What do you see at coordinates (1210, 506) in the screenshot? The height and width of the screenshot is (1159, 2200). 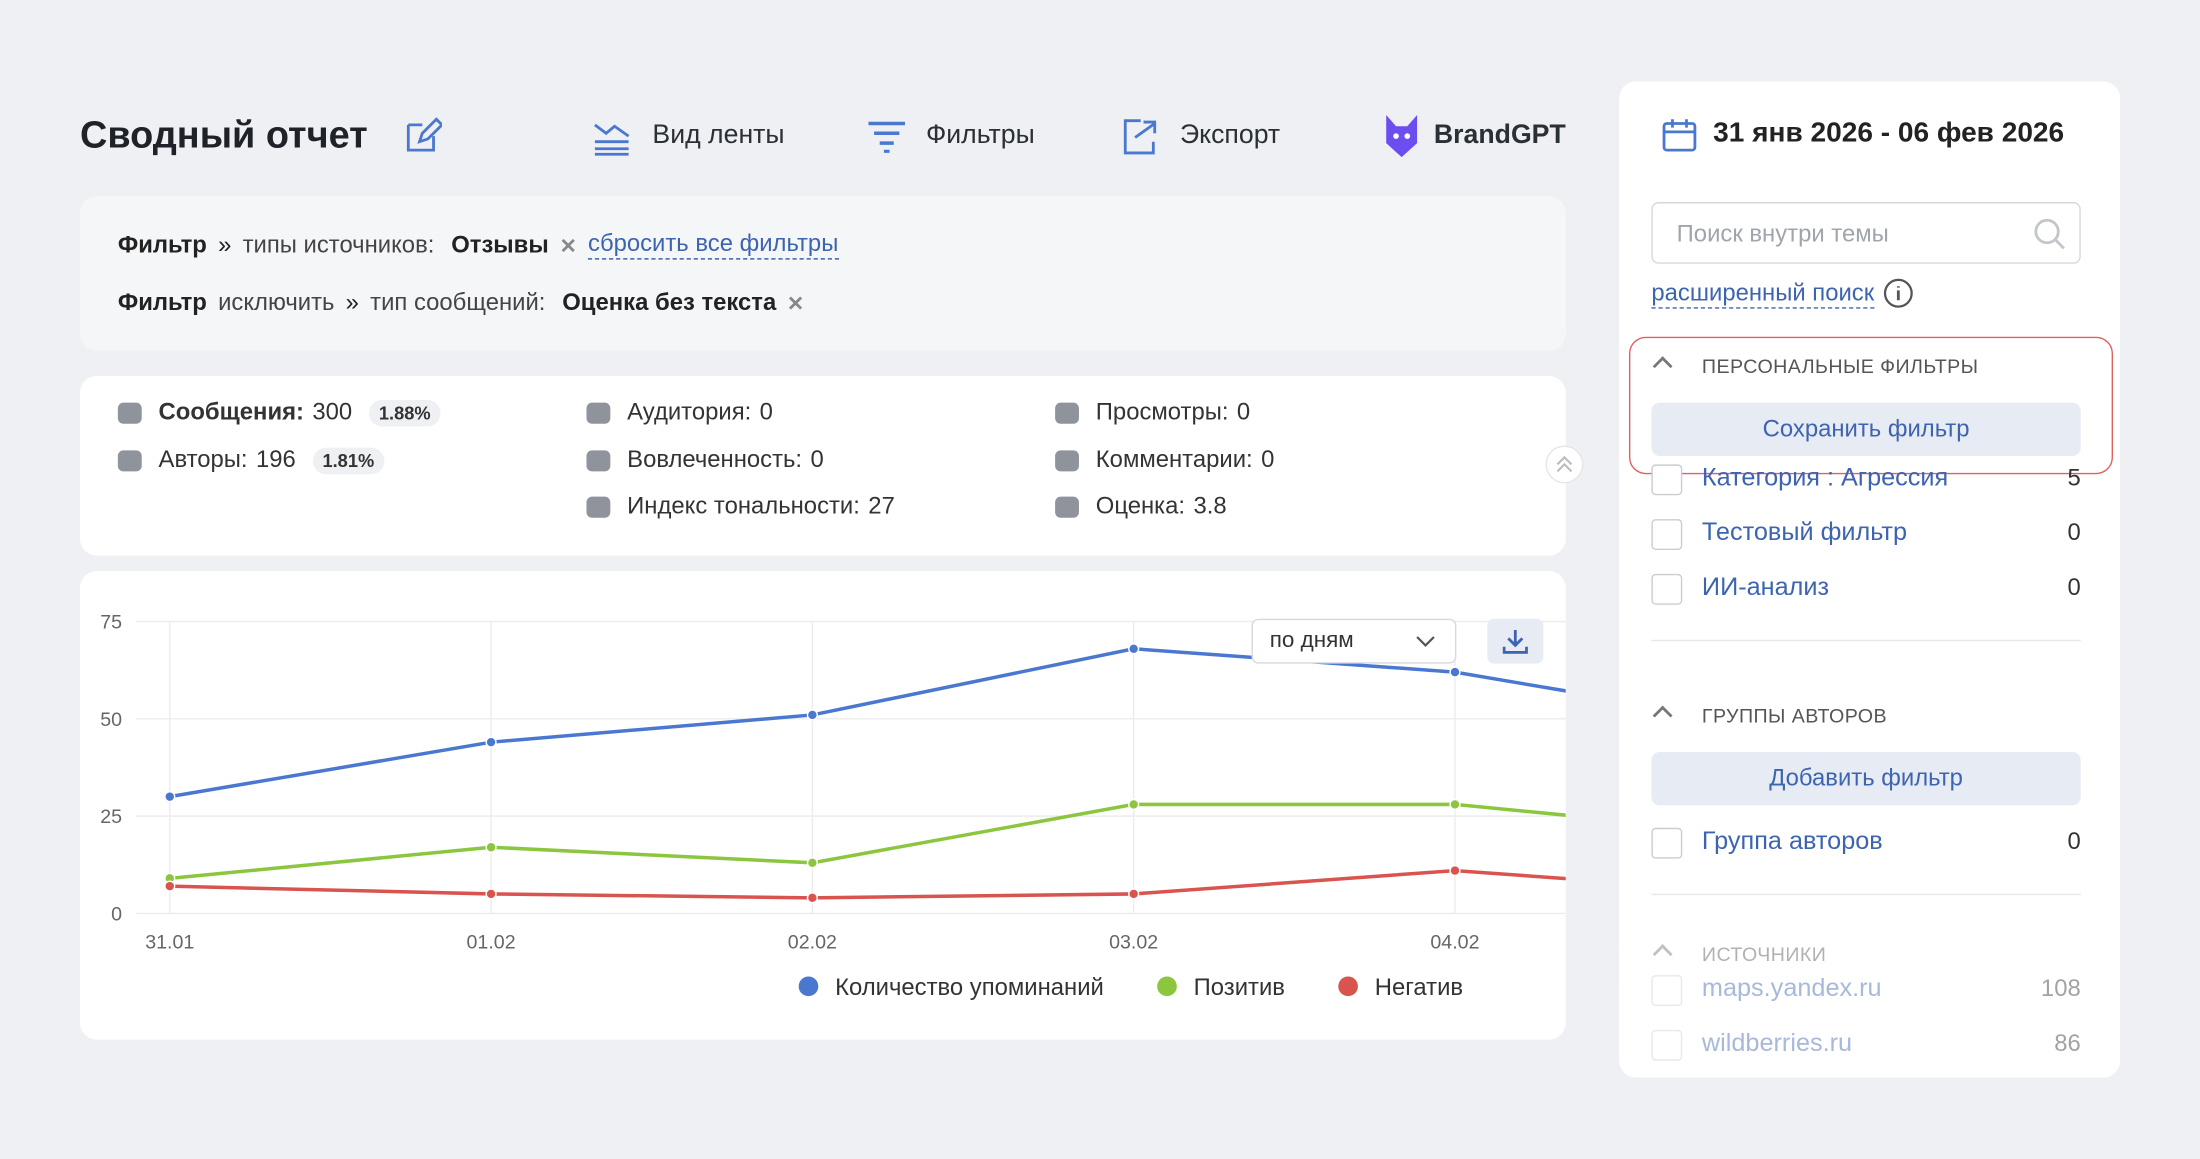 I see `stat-value: 3.8` at bounding box center [1210, 506].